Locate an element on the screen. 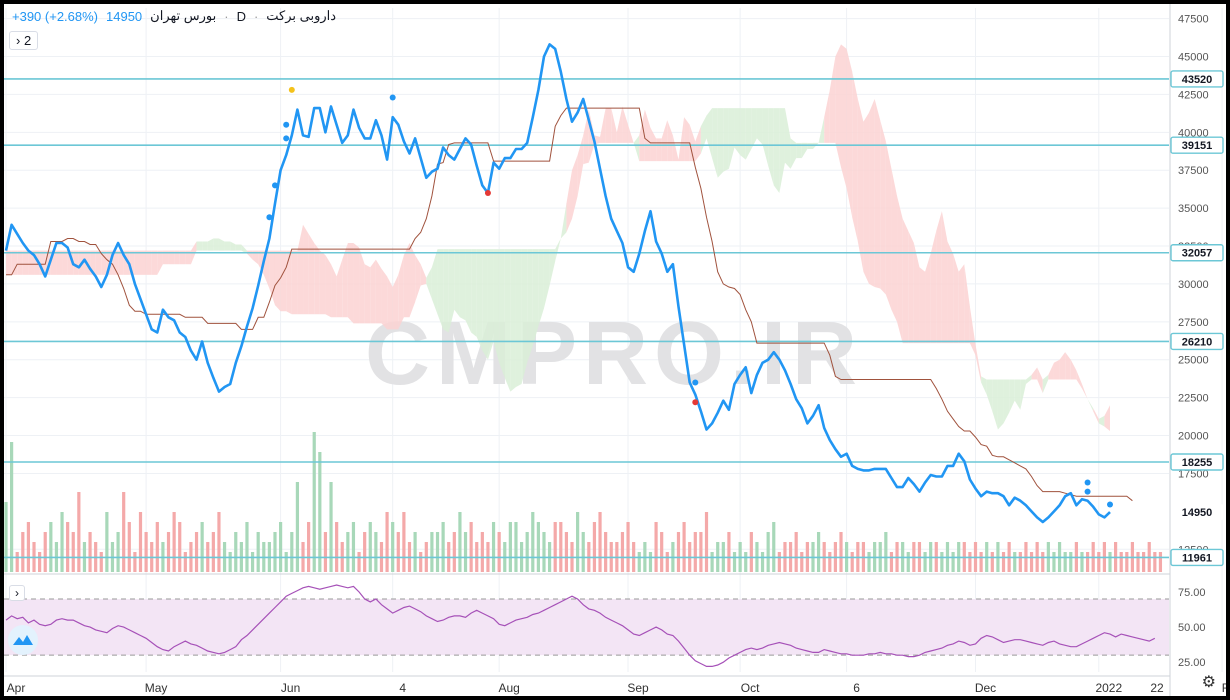  indicators-collapse-button: › 2 is located at coordinates (24, 40).